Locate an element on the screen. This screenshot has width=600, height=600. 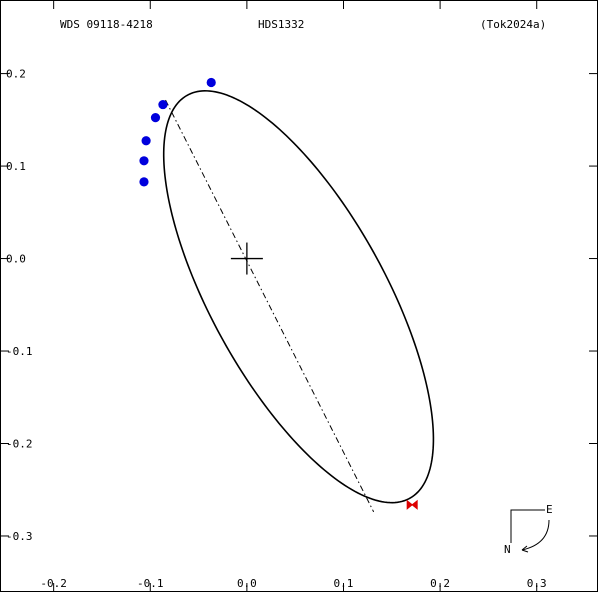
x-tick-label: 0.0 is located at coordinates (247, 583).